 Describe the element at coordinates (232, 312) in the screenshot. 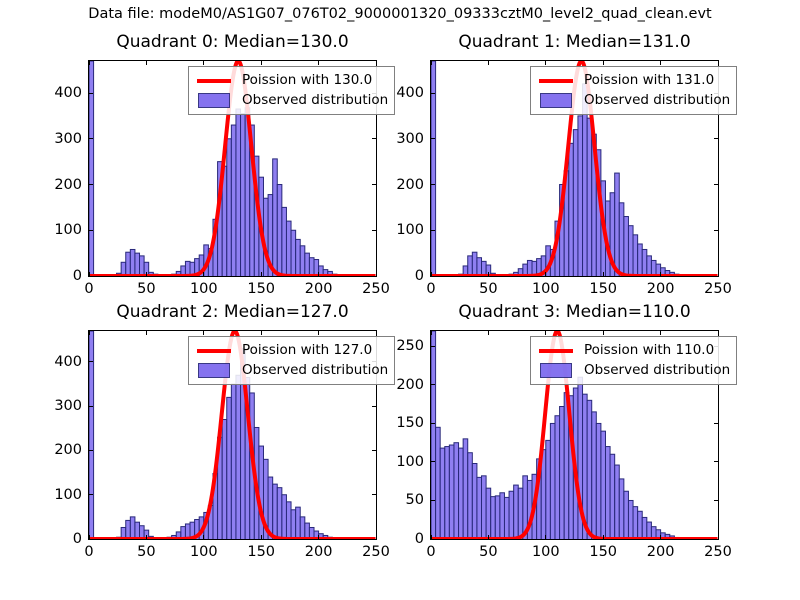

I see `subplot-title-2: Quadrant 2: Median=127.0` at that location.